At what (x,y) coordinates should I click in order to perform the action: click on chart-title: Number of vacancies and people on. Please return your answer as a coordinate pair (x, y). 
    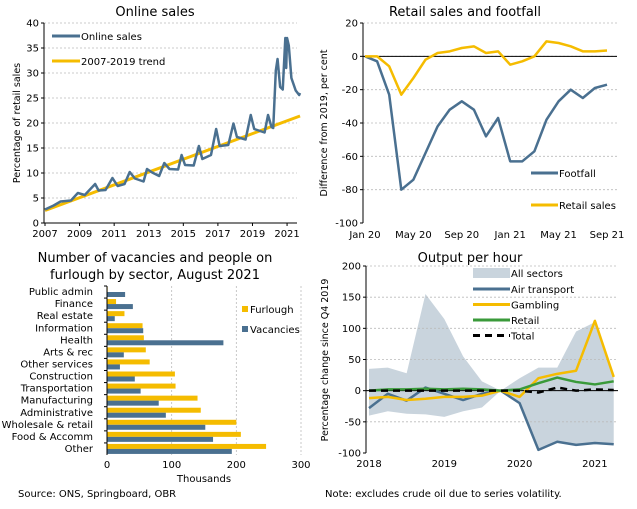
    Looking at the image, I should click on (155, 258).